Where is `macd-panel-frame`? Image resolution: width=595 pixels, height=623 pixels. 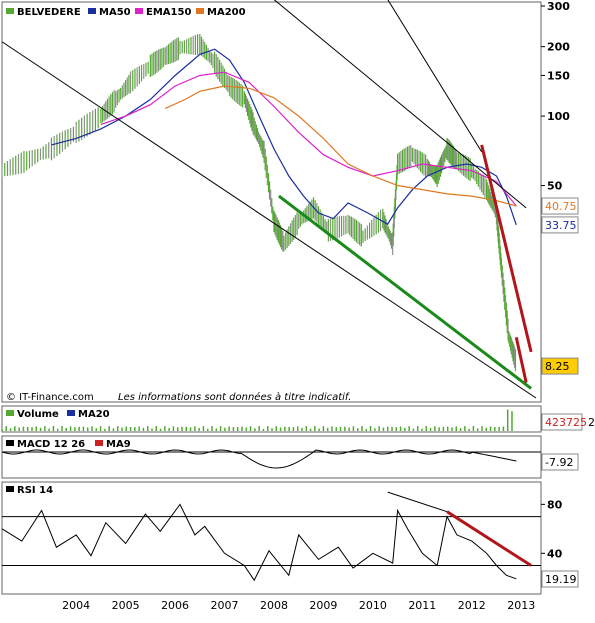 macd-panel-frame is located at coordinates (271, 457).